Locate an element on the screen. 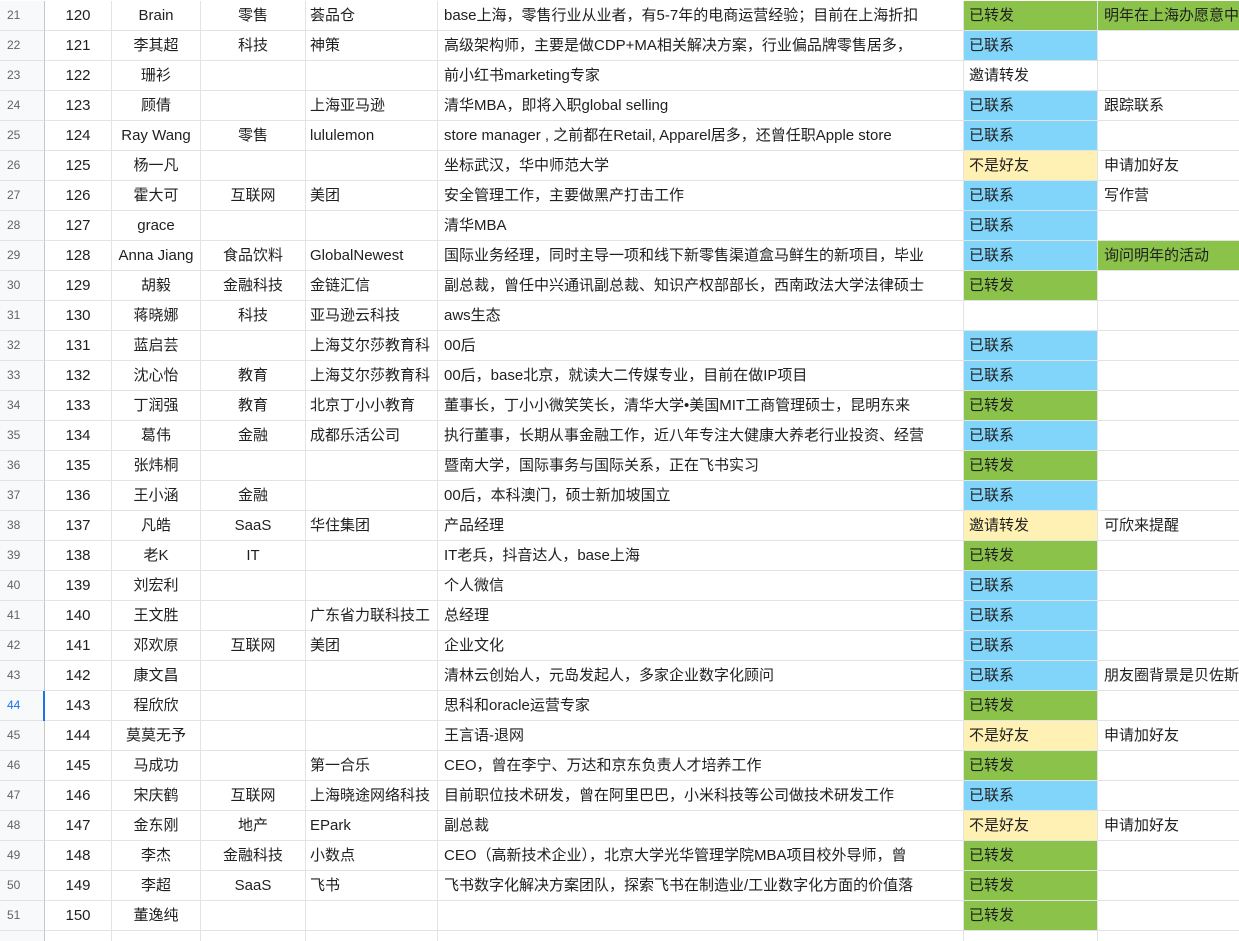 Image resolution: width=1239 pixels, height=941 pixels. row-header: 28 is located at coordinates (22, 226).